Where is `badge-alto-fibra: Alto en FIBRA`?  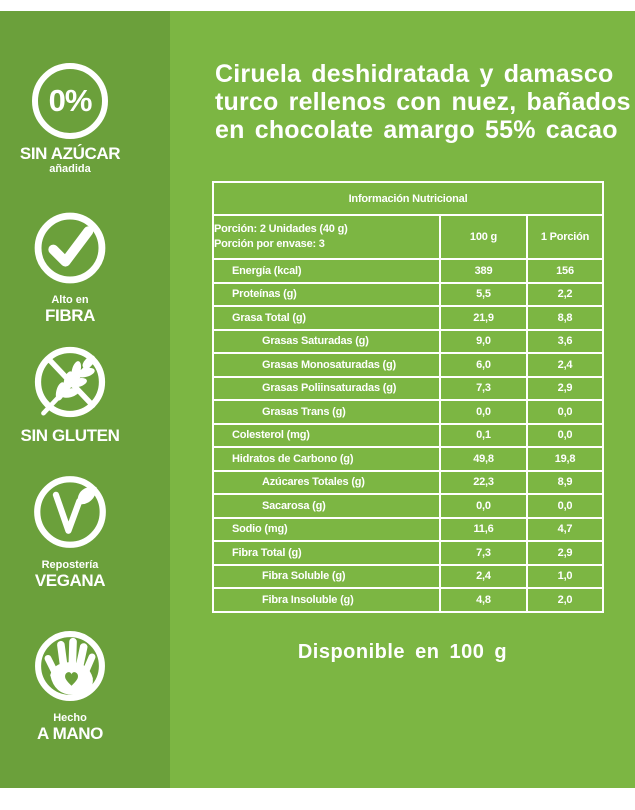 badge-alto-fibra: Alto en FIBRA is located at coordinates (70, 267).